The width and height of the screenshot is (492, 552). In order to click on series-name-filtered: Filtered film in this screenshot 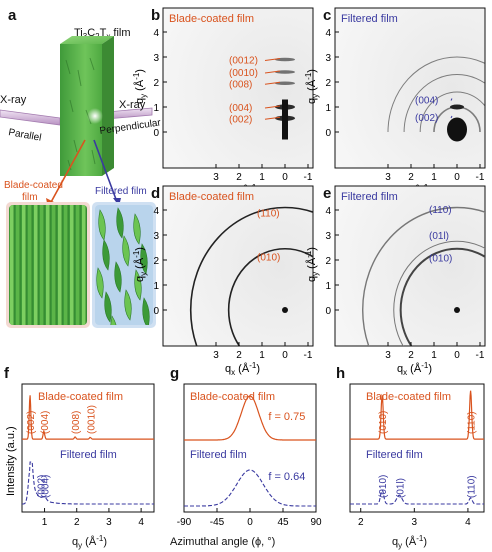, I will do `click(88, 455)`.